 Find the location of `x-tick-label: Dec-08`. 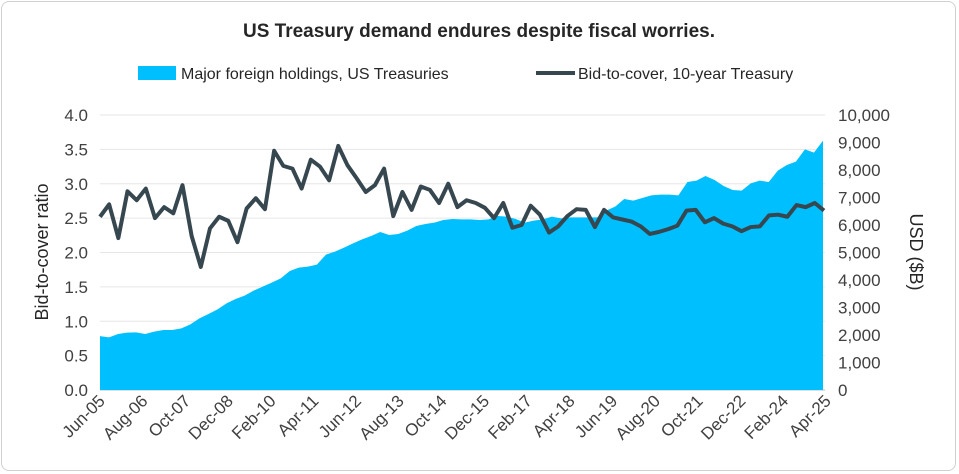

x-tick-label: Dec-08 is located at coordinates (211, 417).